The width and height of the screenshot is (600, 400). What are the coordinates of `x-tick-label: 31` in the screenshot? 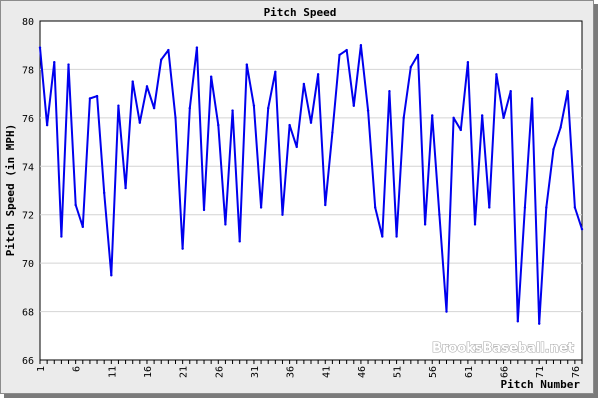 It's located at (255, 372).